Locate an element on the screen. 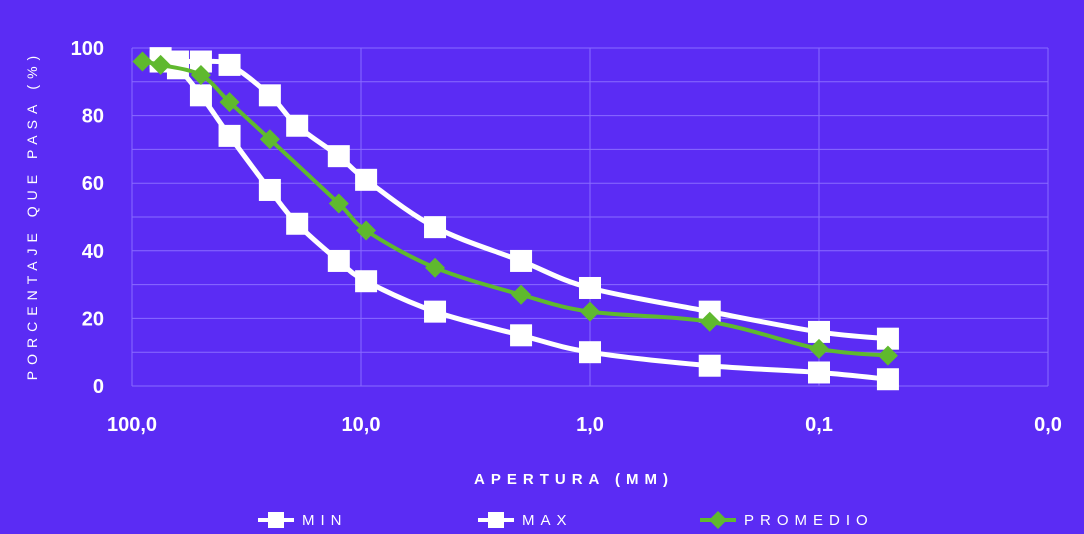 Image resolution: width=1084 pixels, height=534 pixels. y-tick-label: 60 is located at coordinates (93, 184).